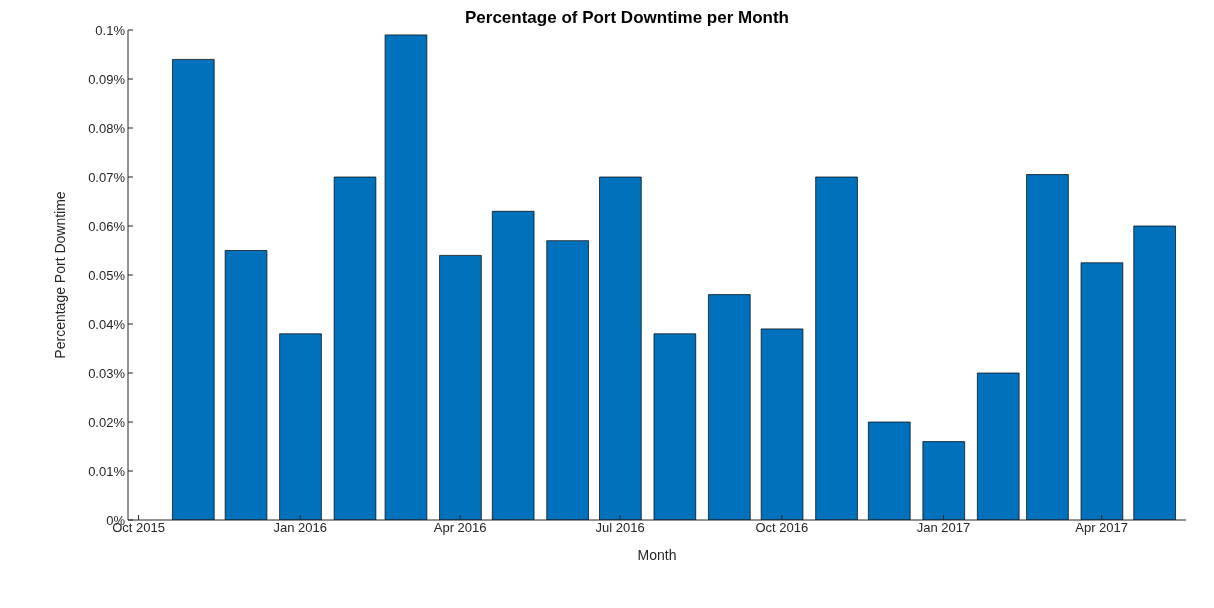 This screenshot has height=608, width=1214. What do you see at coordinates (943, 528) in the screenshot?
I see `x-tick-label: Jan 2017` at bounding box center [943, 528].